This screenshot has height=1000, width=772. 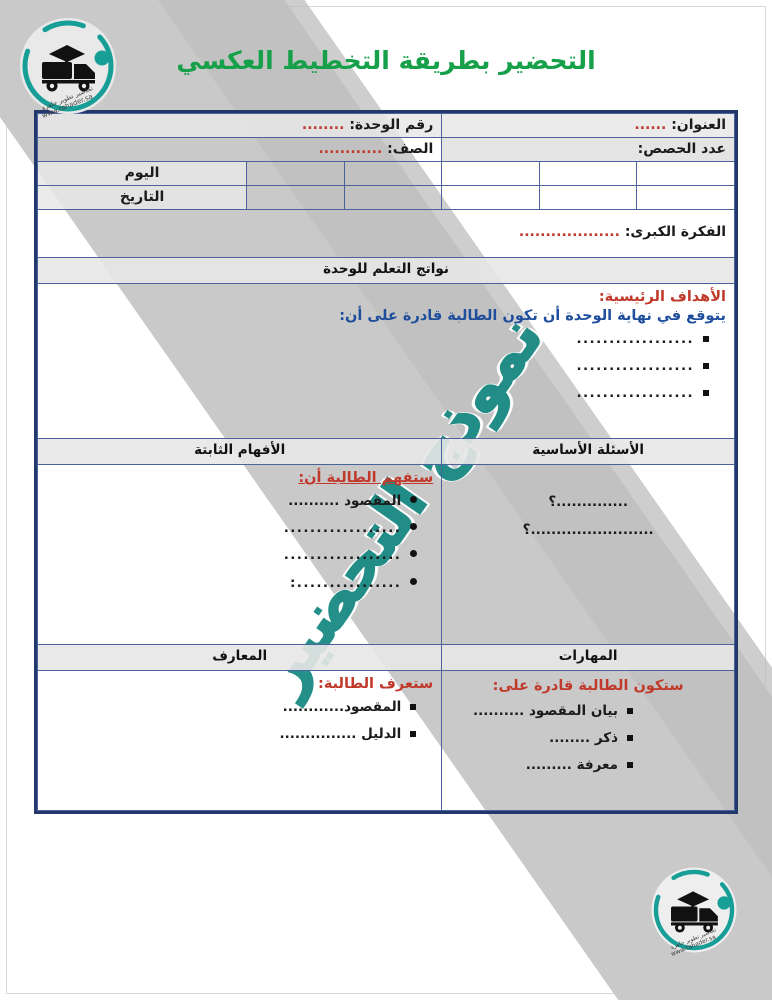 I want to click on day-label-cell: اليوم, so click(x=142, y=173).